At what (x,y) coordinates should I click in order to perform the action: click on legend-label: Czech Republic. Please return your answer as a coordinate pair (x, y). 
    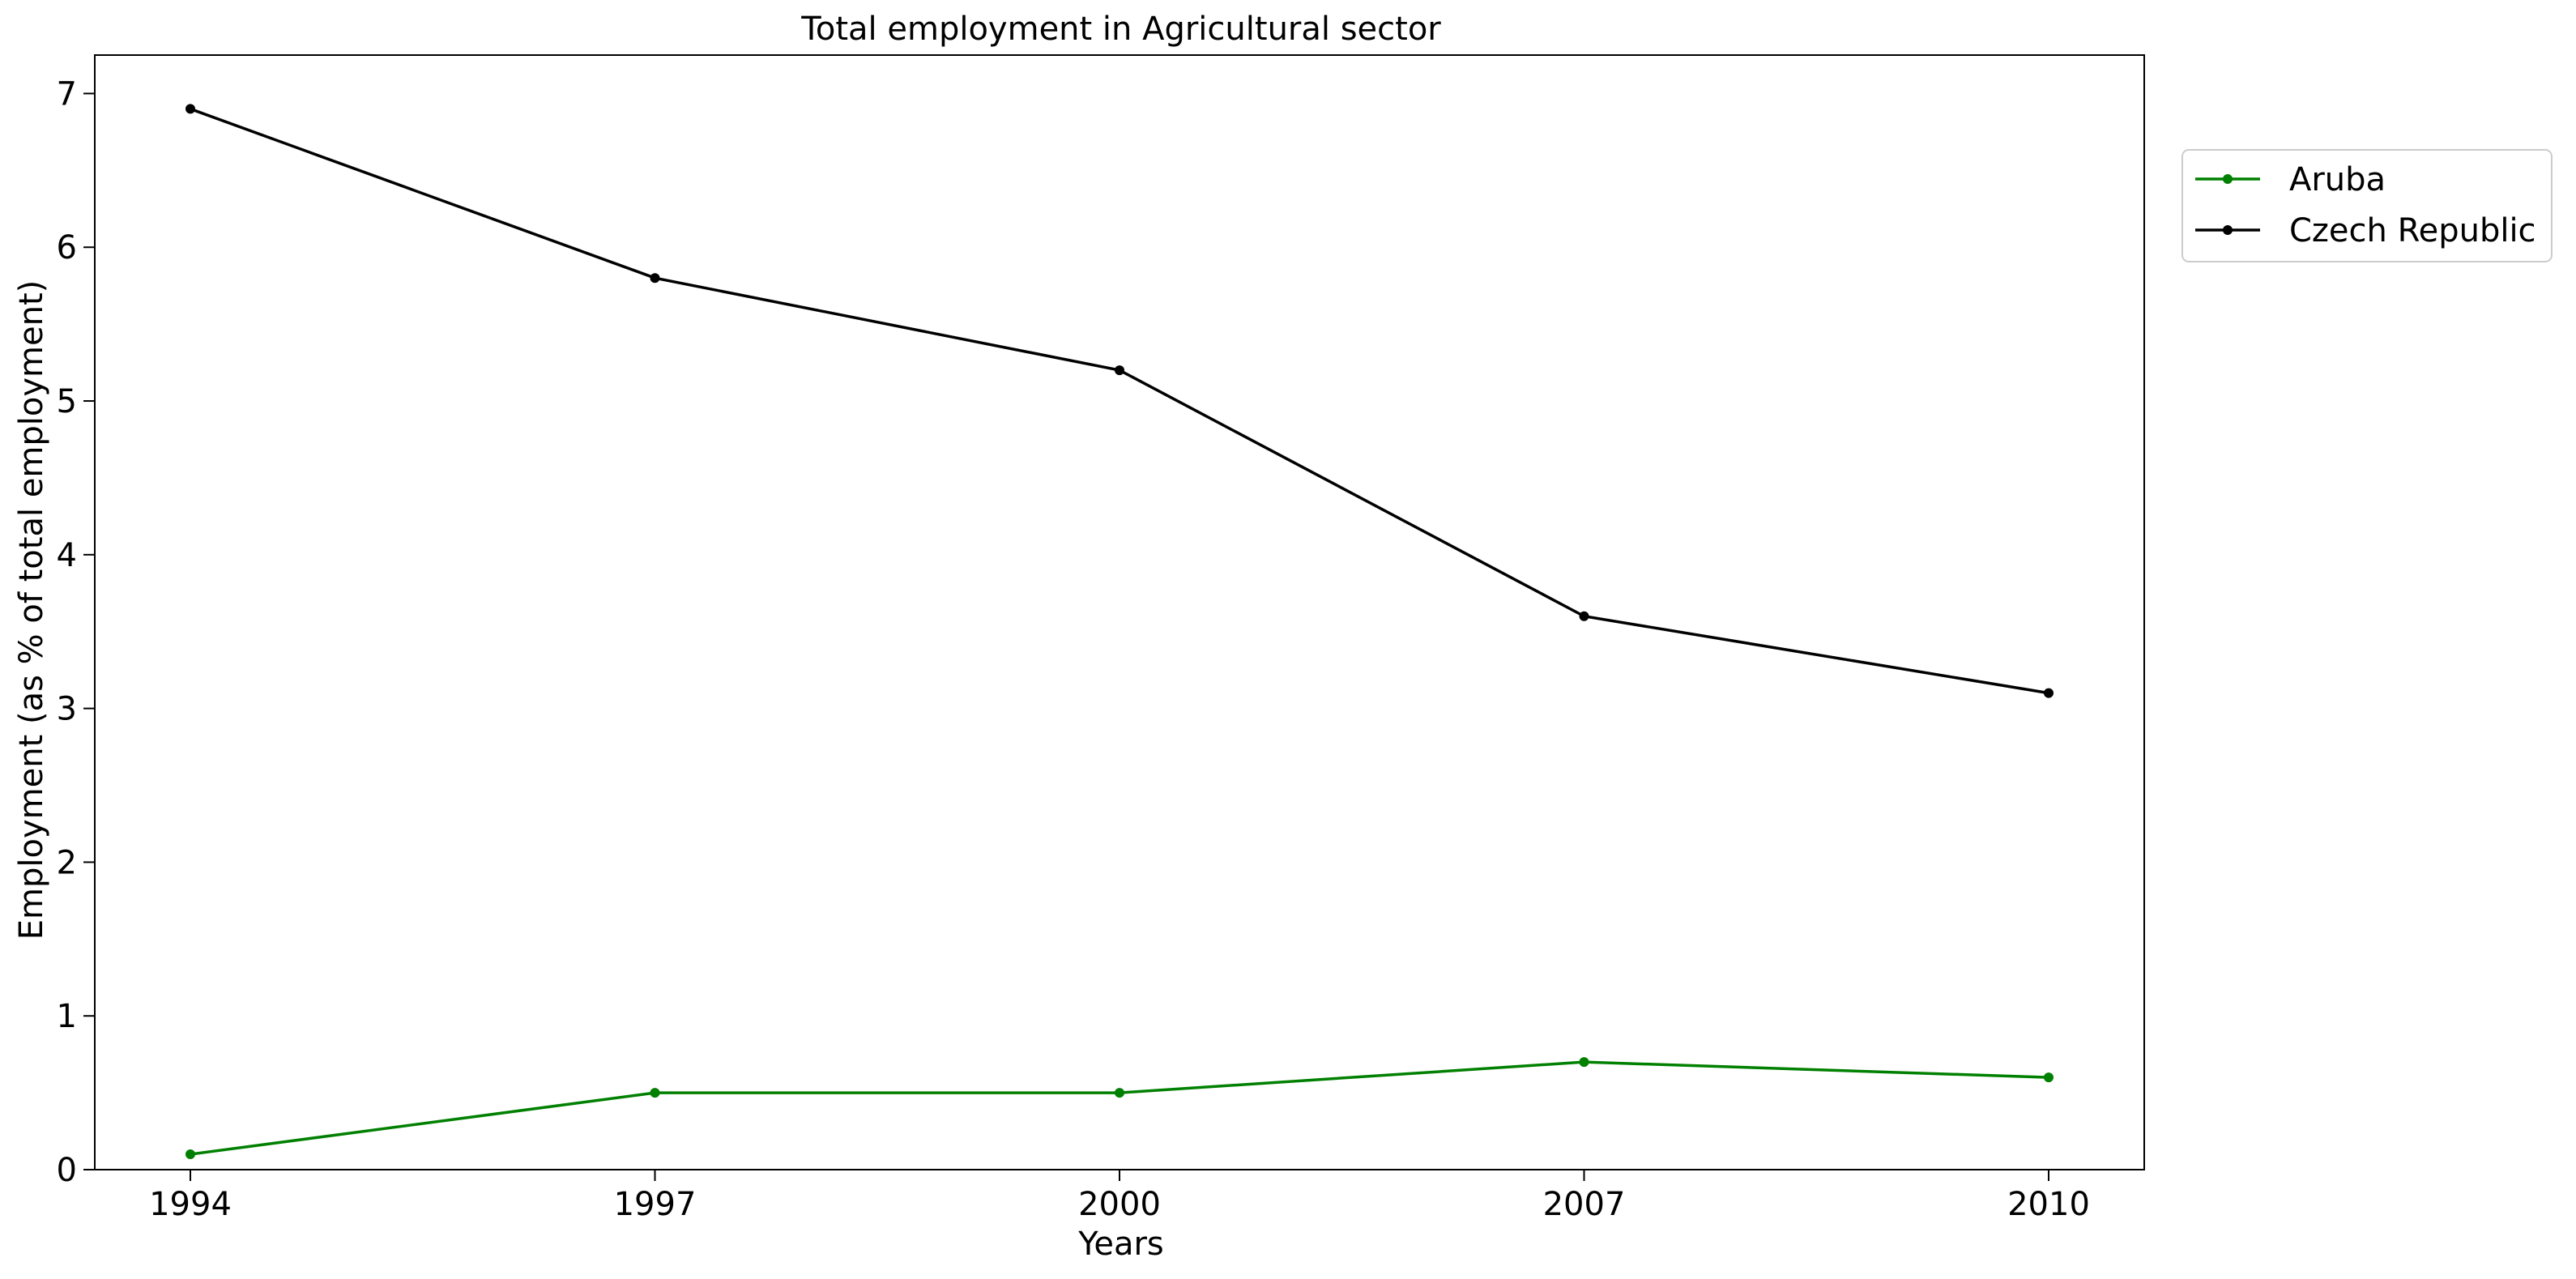
    Looking at the image, I should click on (2412, 230).